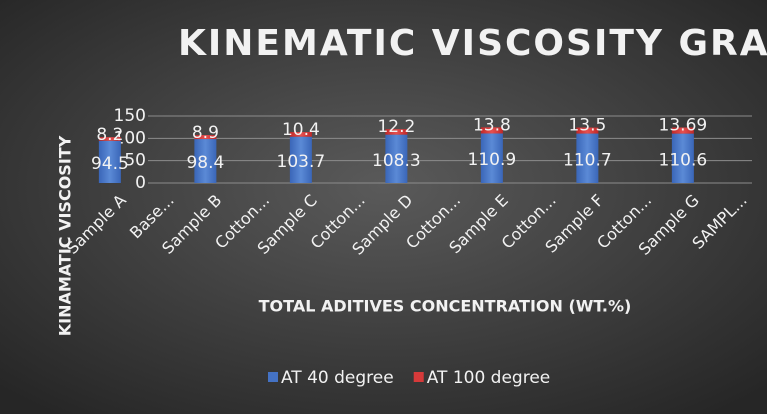  I want to click on chart-title: KINEMATIC VISCOSITY GRAPH, so click(472, 43).